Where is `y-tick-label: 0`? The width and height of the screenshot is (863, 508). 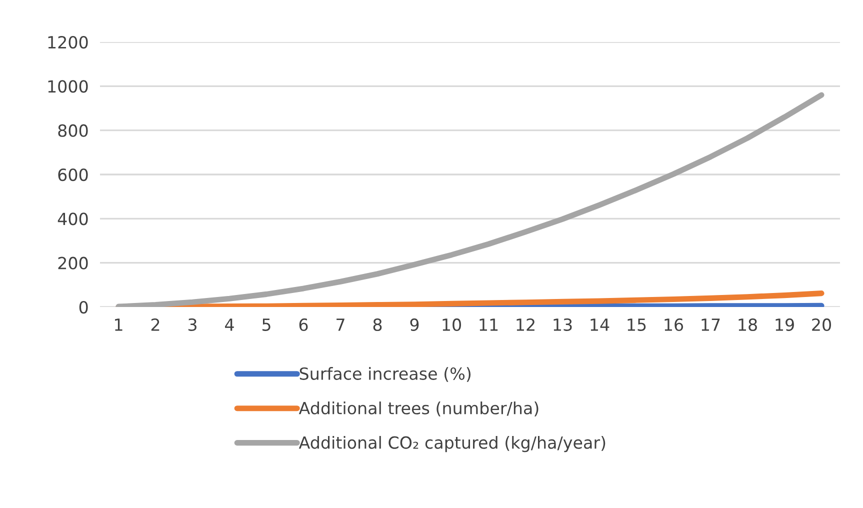
y-tick-label: 0 is located at coordinates (83, 307).